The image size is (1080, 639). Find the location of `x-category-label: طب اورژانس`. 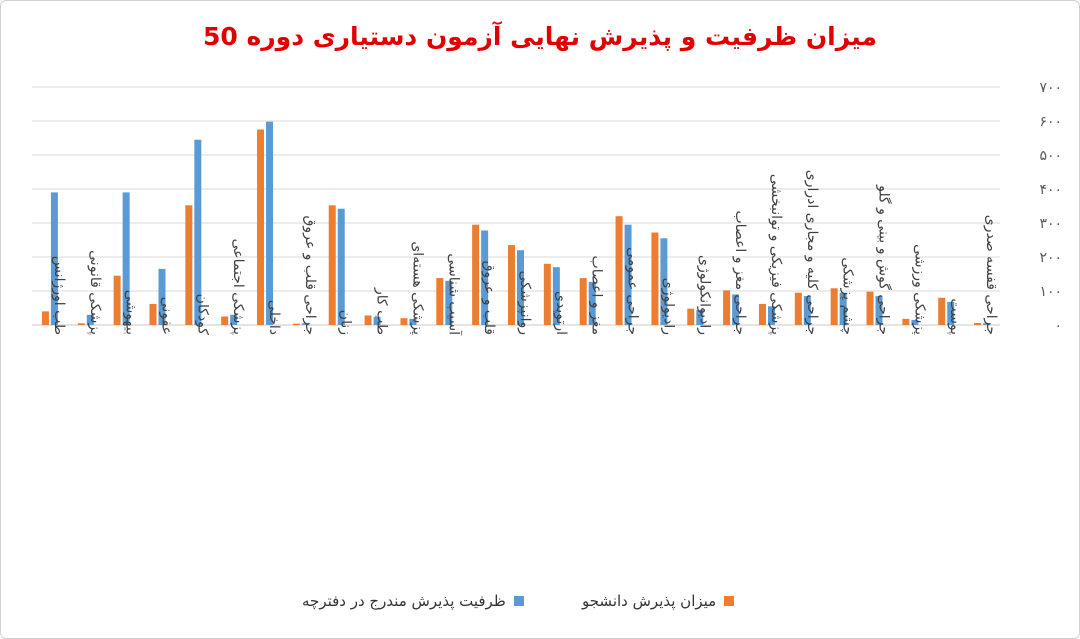

x-category-label: طب اورژانس is located at coordinates (59, 295).